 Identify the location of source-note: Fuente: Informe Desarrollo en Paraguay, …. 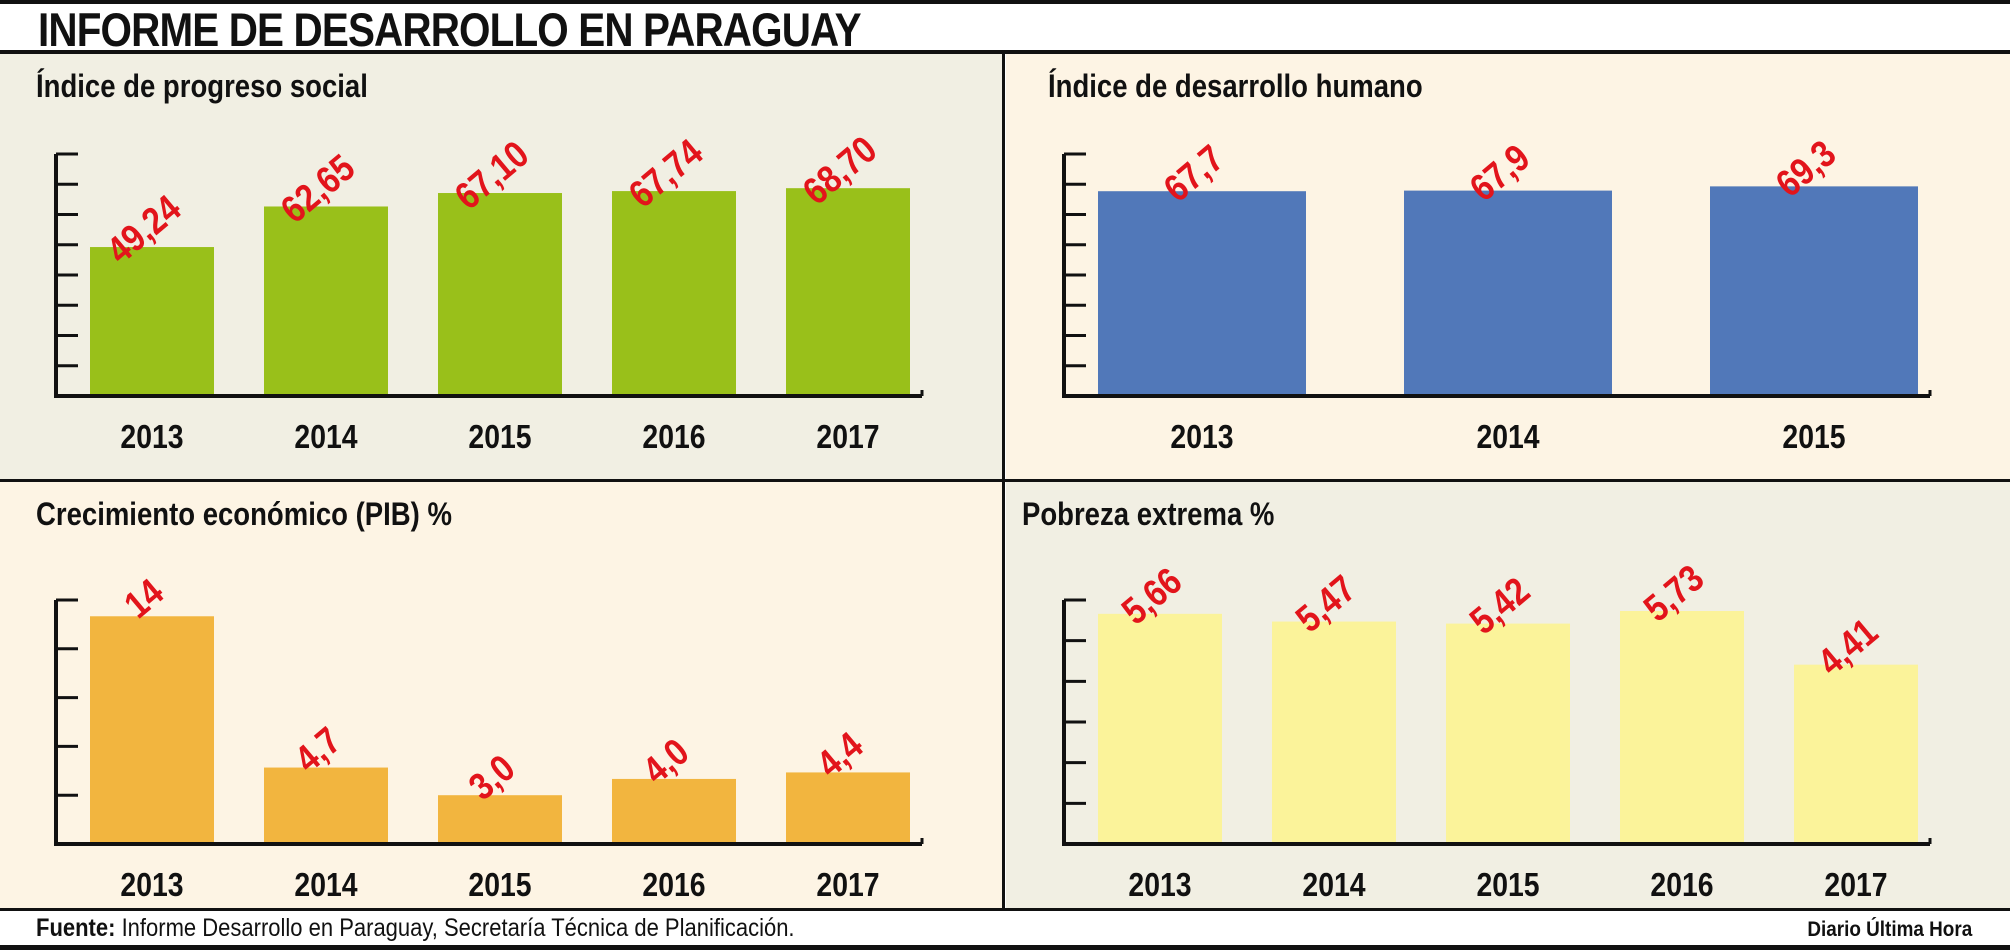
(415, 928).